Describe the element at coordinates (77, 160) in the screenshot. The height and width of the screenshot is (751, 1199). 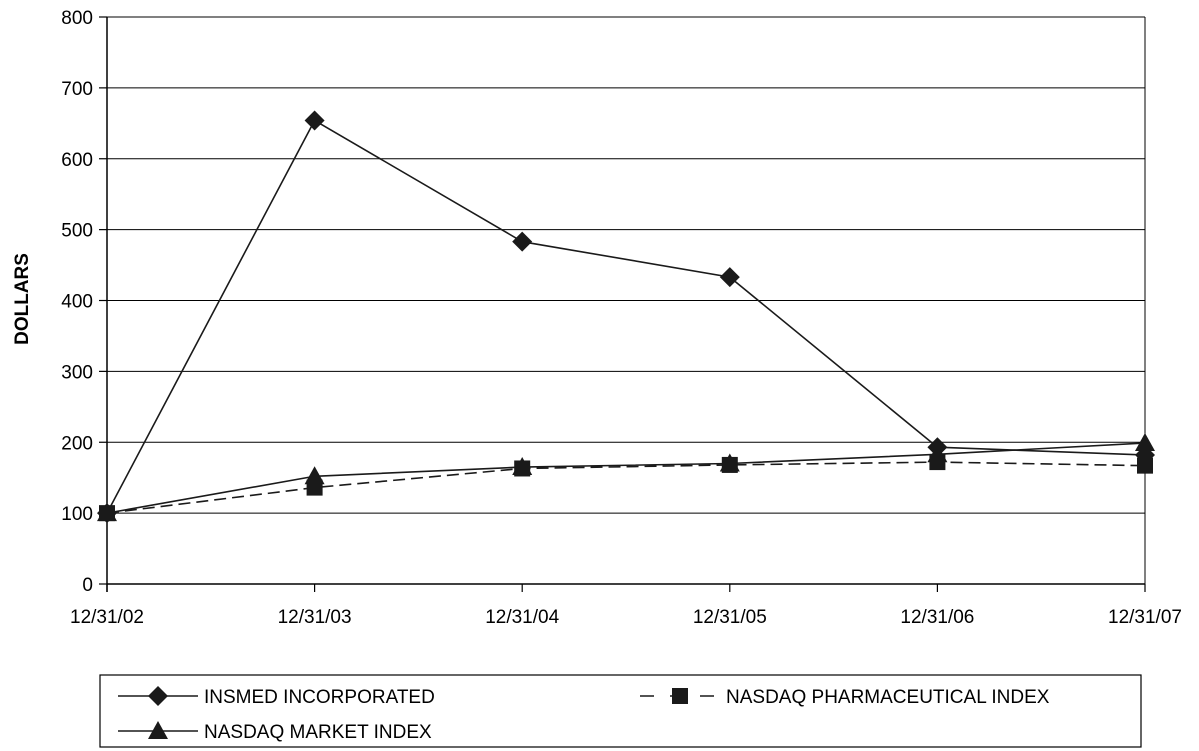
I see `y-tick-label: 600` at that location.